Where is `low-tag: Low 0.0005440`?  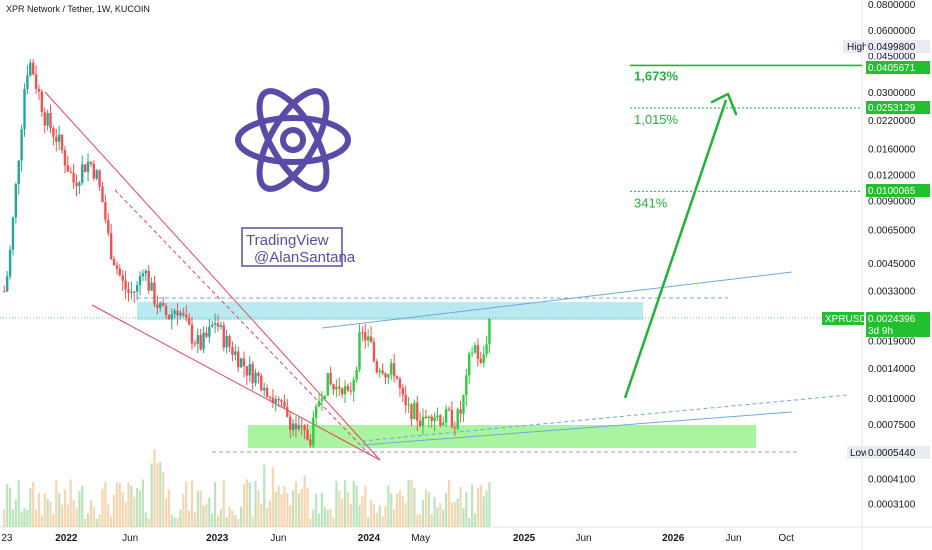
low-tag: Low 0.0005440 is located at coordinates (888, 452).